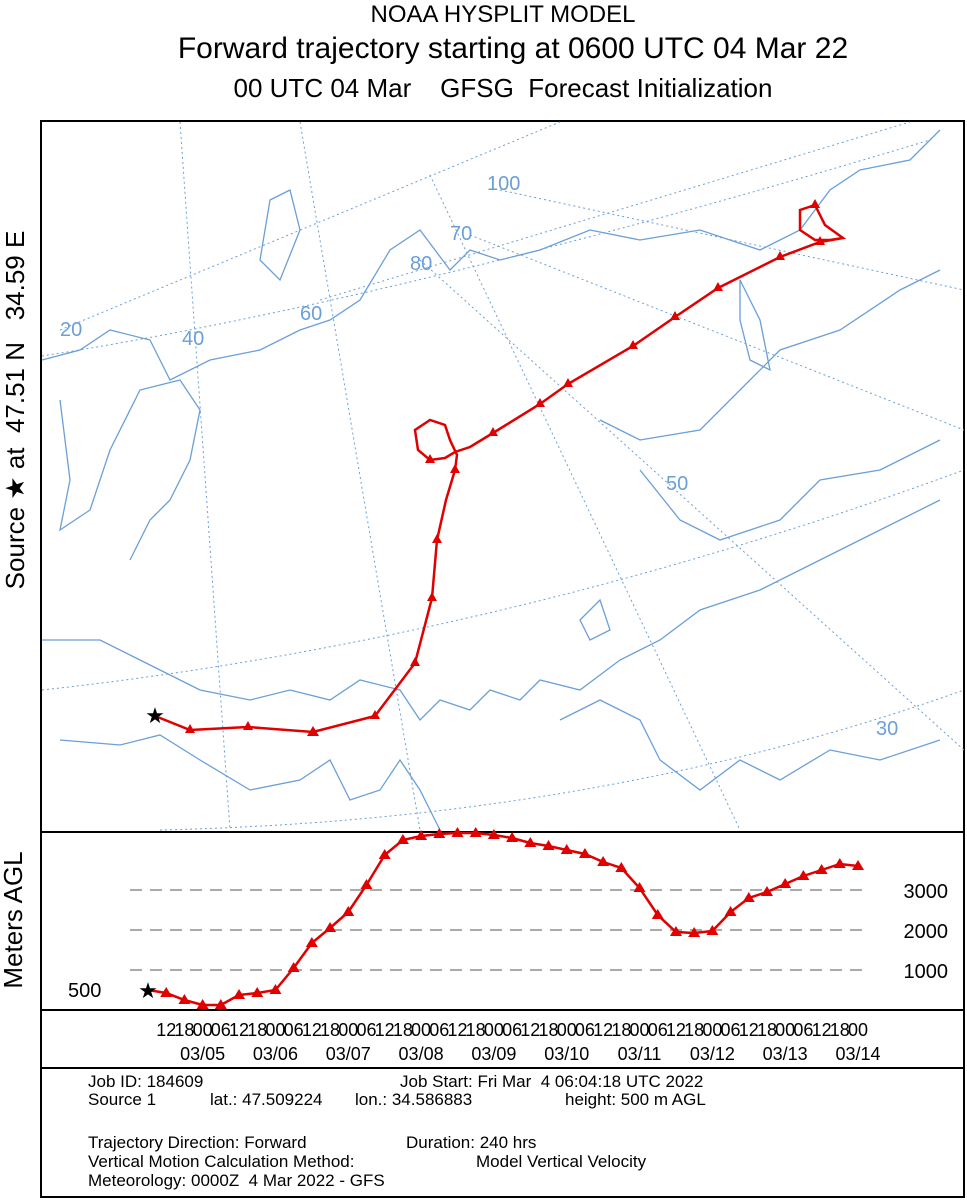 The height and width of the screenshot is (1200, 967). I want to click on grid-label: 100, so click(503, 184).